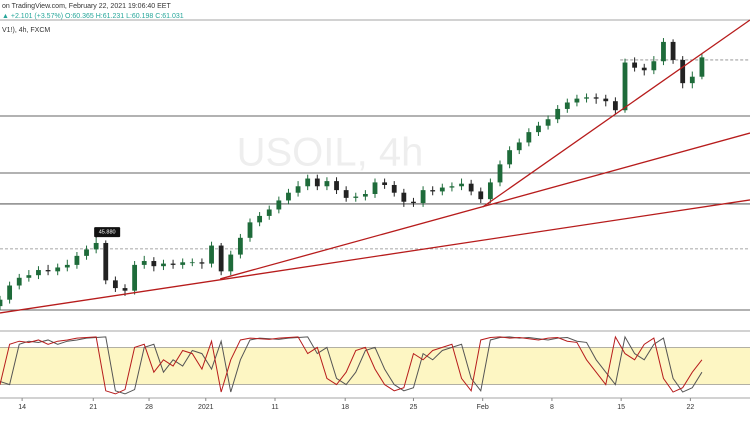 The width and height of the screenshot is (750, 430). Describe the element at coordinates (93, 407) in the screenshot. I see `x-tick-label: 21` at that location.